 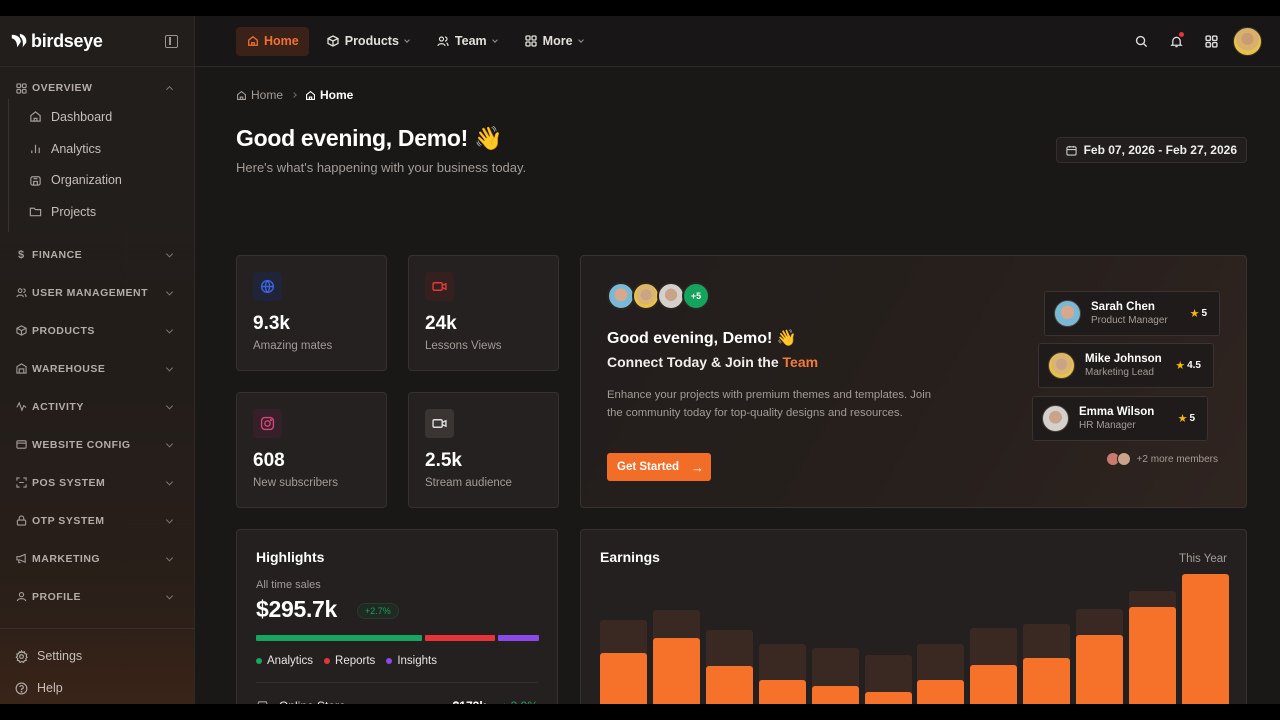 I want to click on bar-aug, so click(x=994, y=637).